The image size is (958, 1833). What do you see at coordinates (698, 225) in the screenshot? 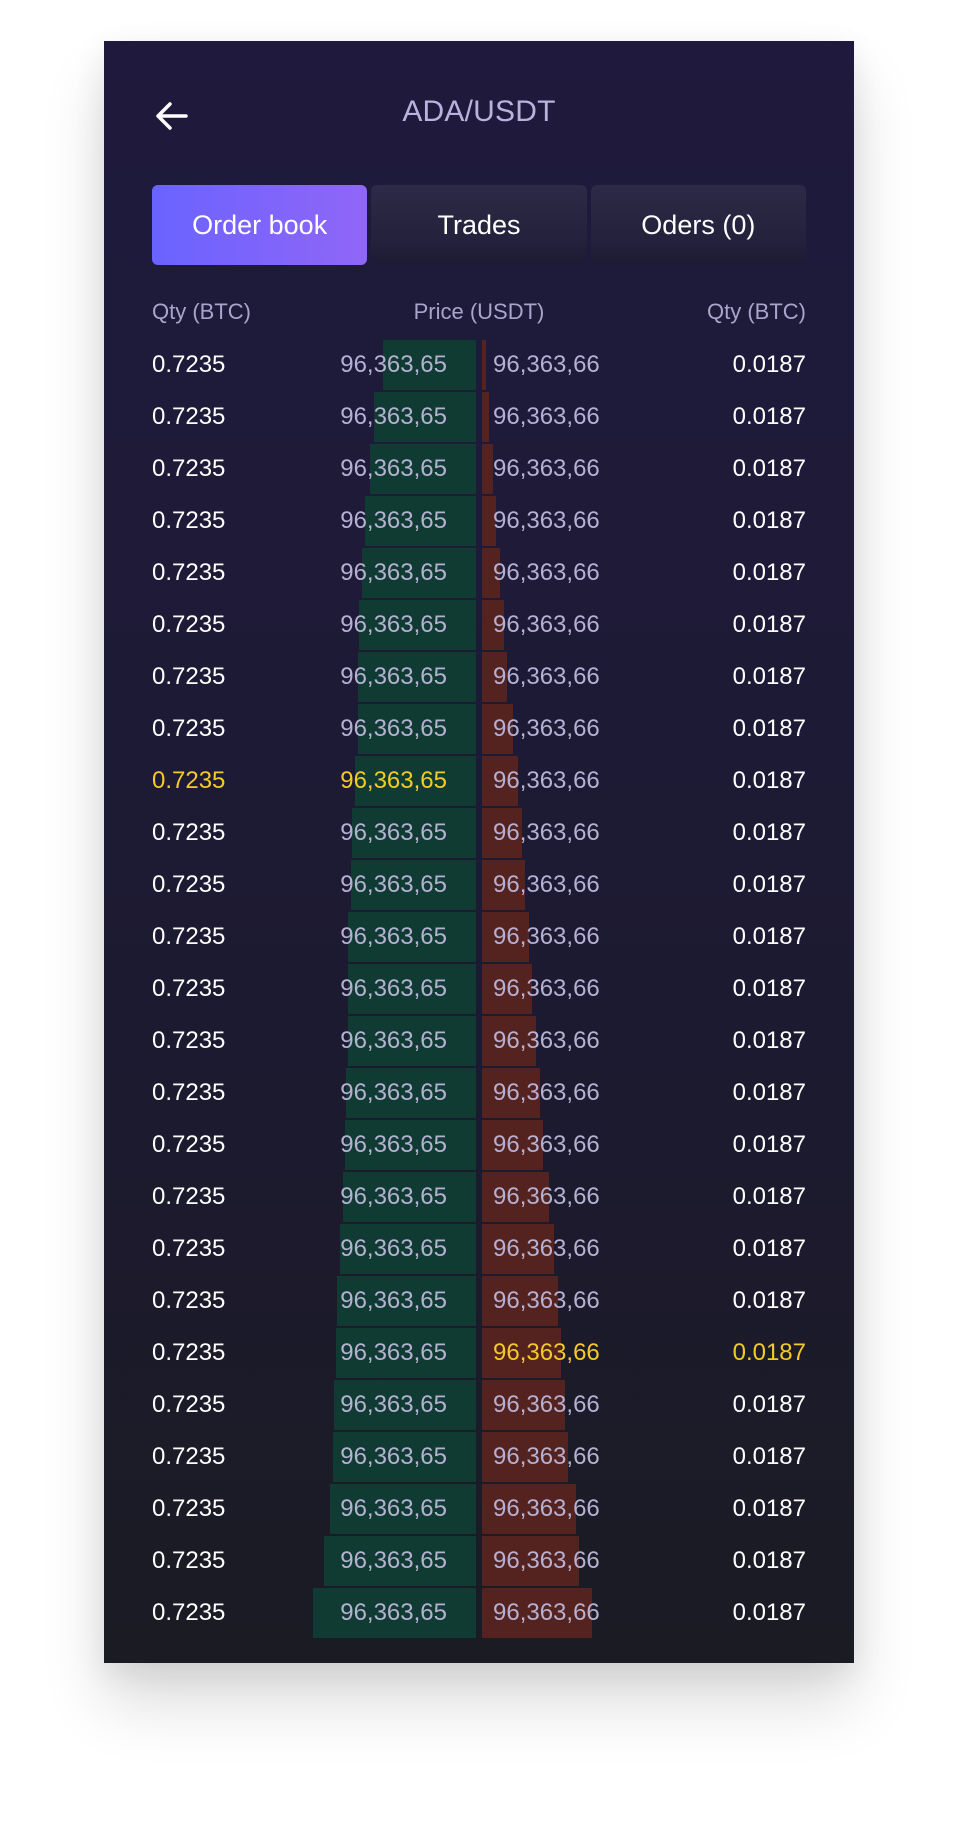
I see `tab-orders: Oders (0)` at bounding box center [698, 225].